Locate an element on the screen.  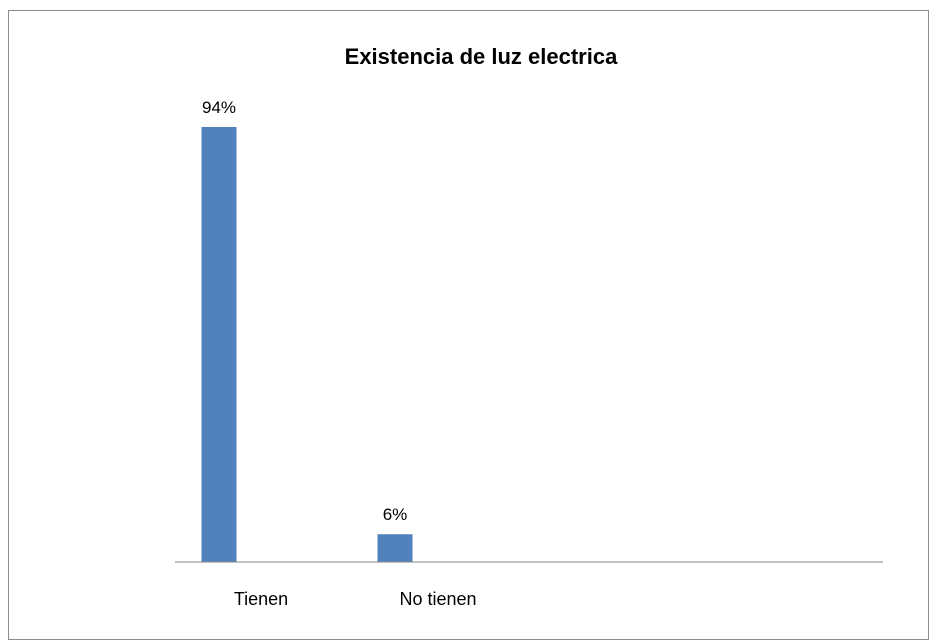
x-tick-label: No tienen is located at coordinates (437, 599).